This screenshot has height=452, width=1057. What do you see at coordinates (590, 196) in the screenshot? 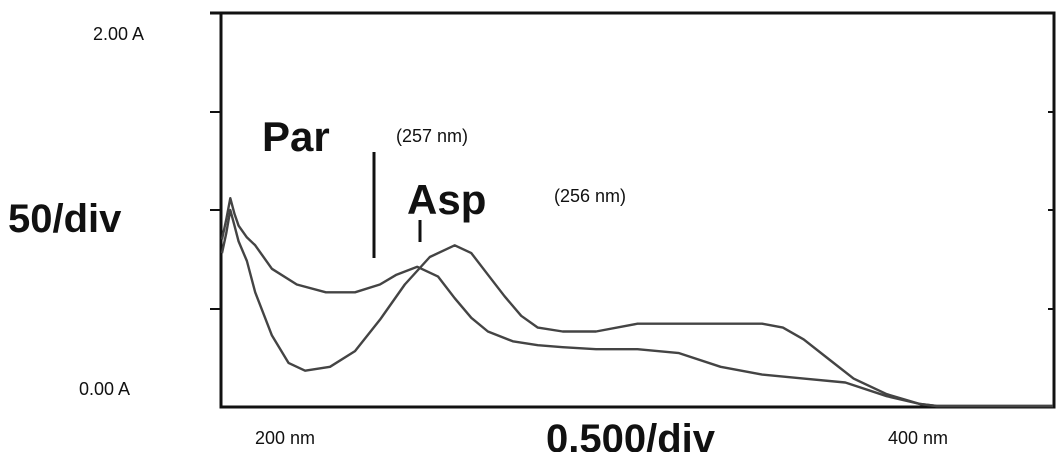
I see `asp-peak-wavelength: (256 nm)` at bounding box center [590, 196].